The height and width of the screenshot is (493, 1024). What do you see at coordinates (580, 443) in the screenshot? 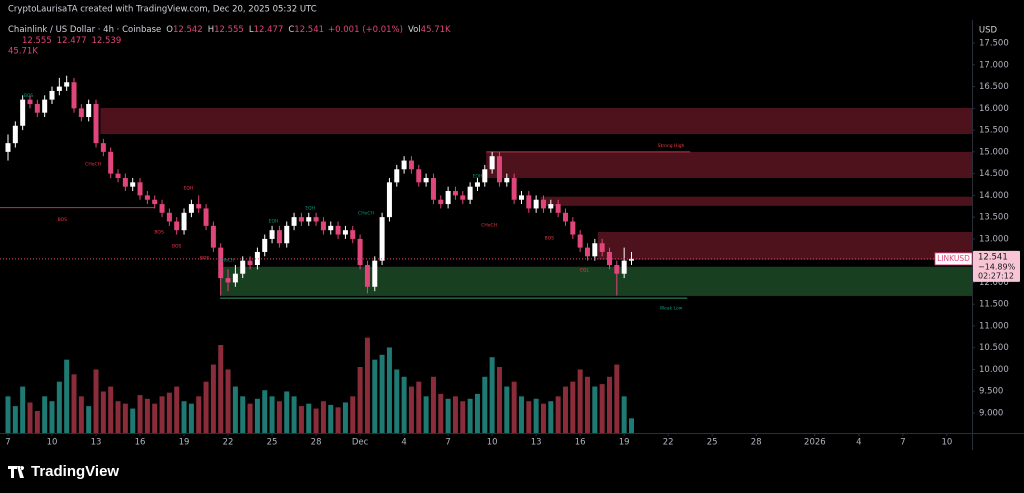
I see `x-tick-label: 16` at bounding box center [580, 443].